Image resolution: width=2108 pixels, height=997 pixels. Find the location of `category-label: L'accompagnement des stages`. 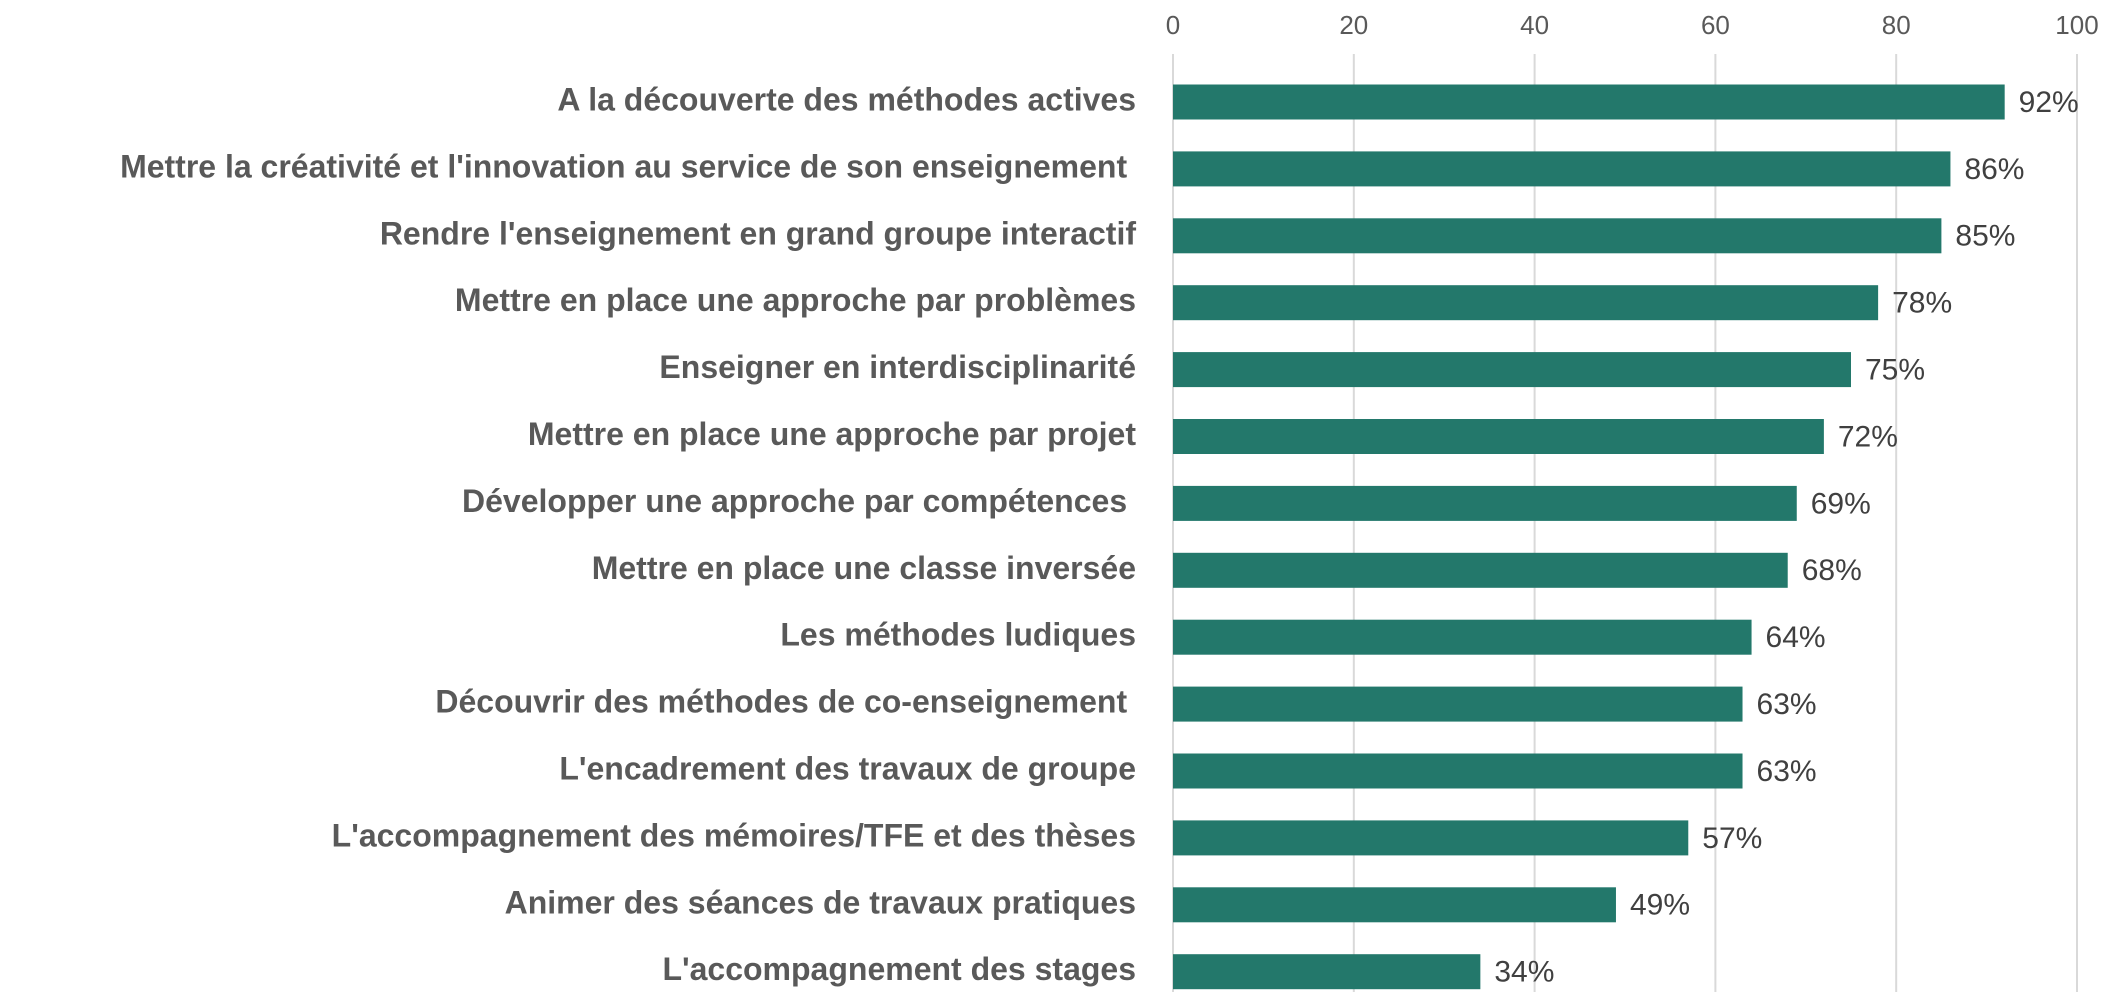

category-label: L'accompagnement des stages is located at coordinates (899, 969).